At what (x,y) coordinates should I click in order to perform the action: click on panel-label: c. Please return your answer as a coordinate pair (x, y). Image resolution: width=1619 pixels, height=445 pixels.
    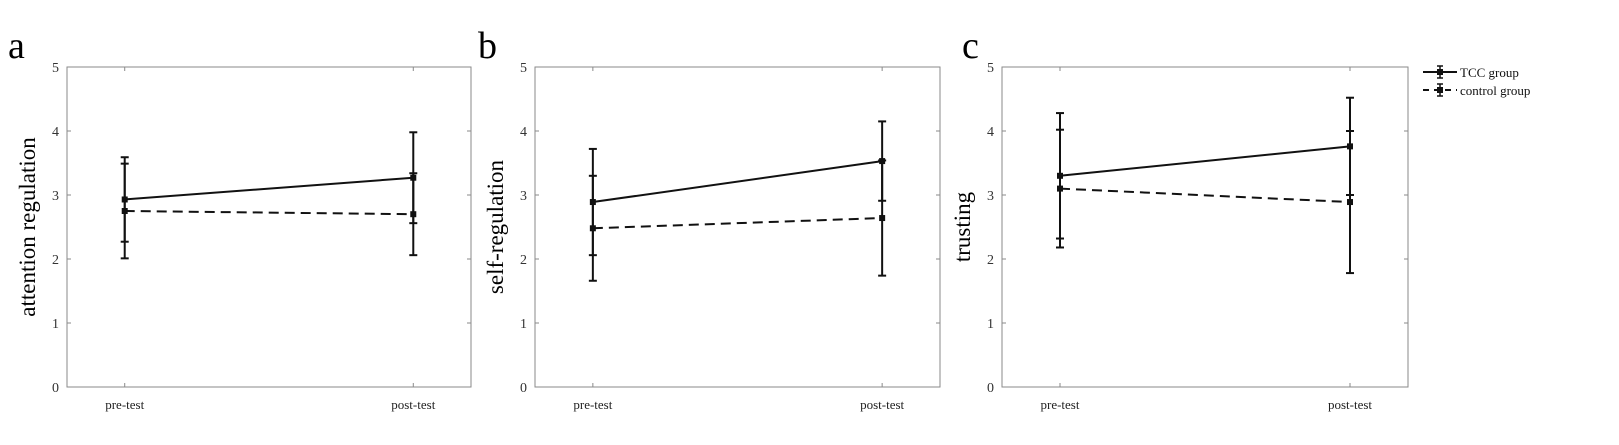
    Looking at the image, I should click on (970, 46).